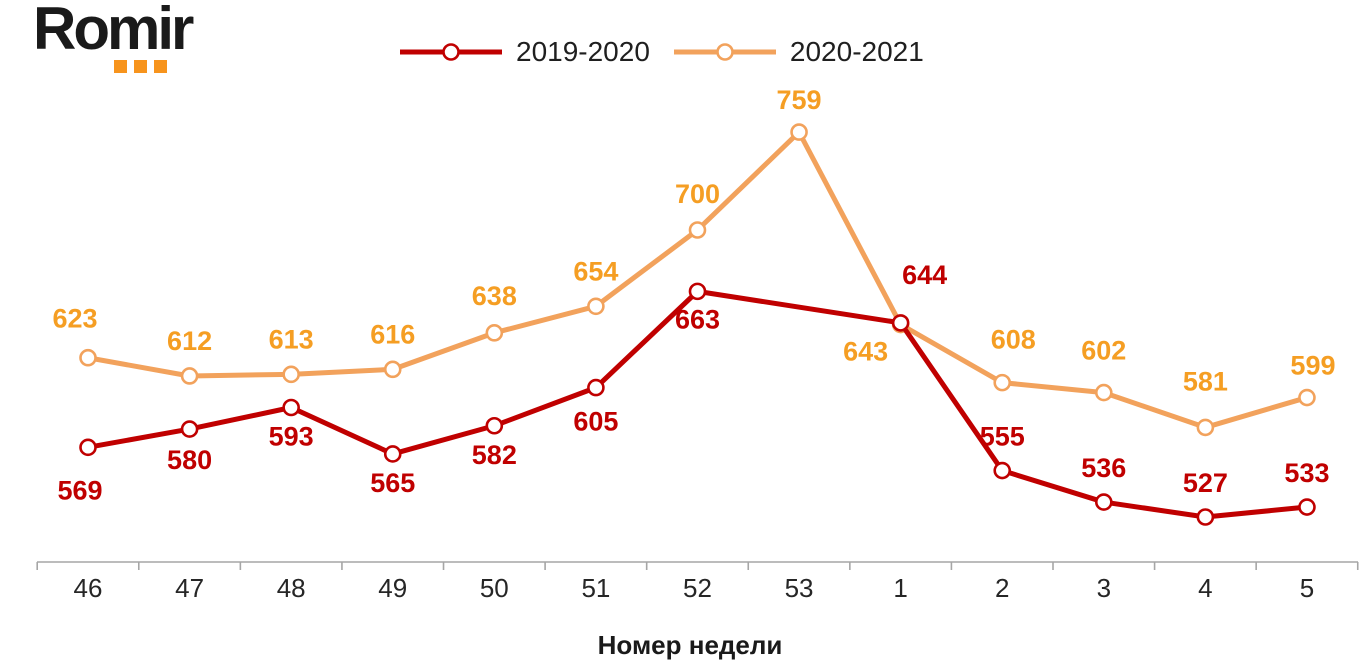  I want to click on x-tick-label: 46, so click(88, 588).